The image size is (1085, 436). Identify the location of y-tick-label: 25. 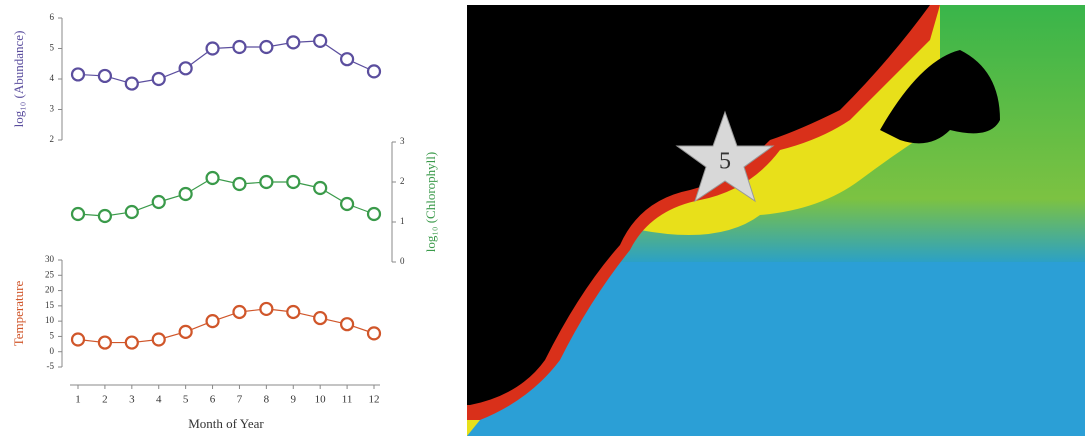
(50, 274).